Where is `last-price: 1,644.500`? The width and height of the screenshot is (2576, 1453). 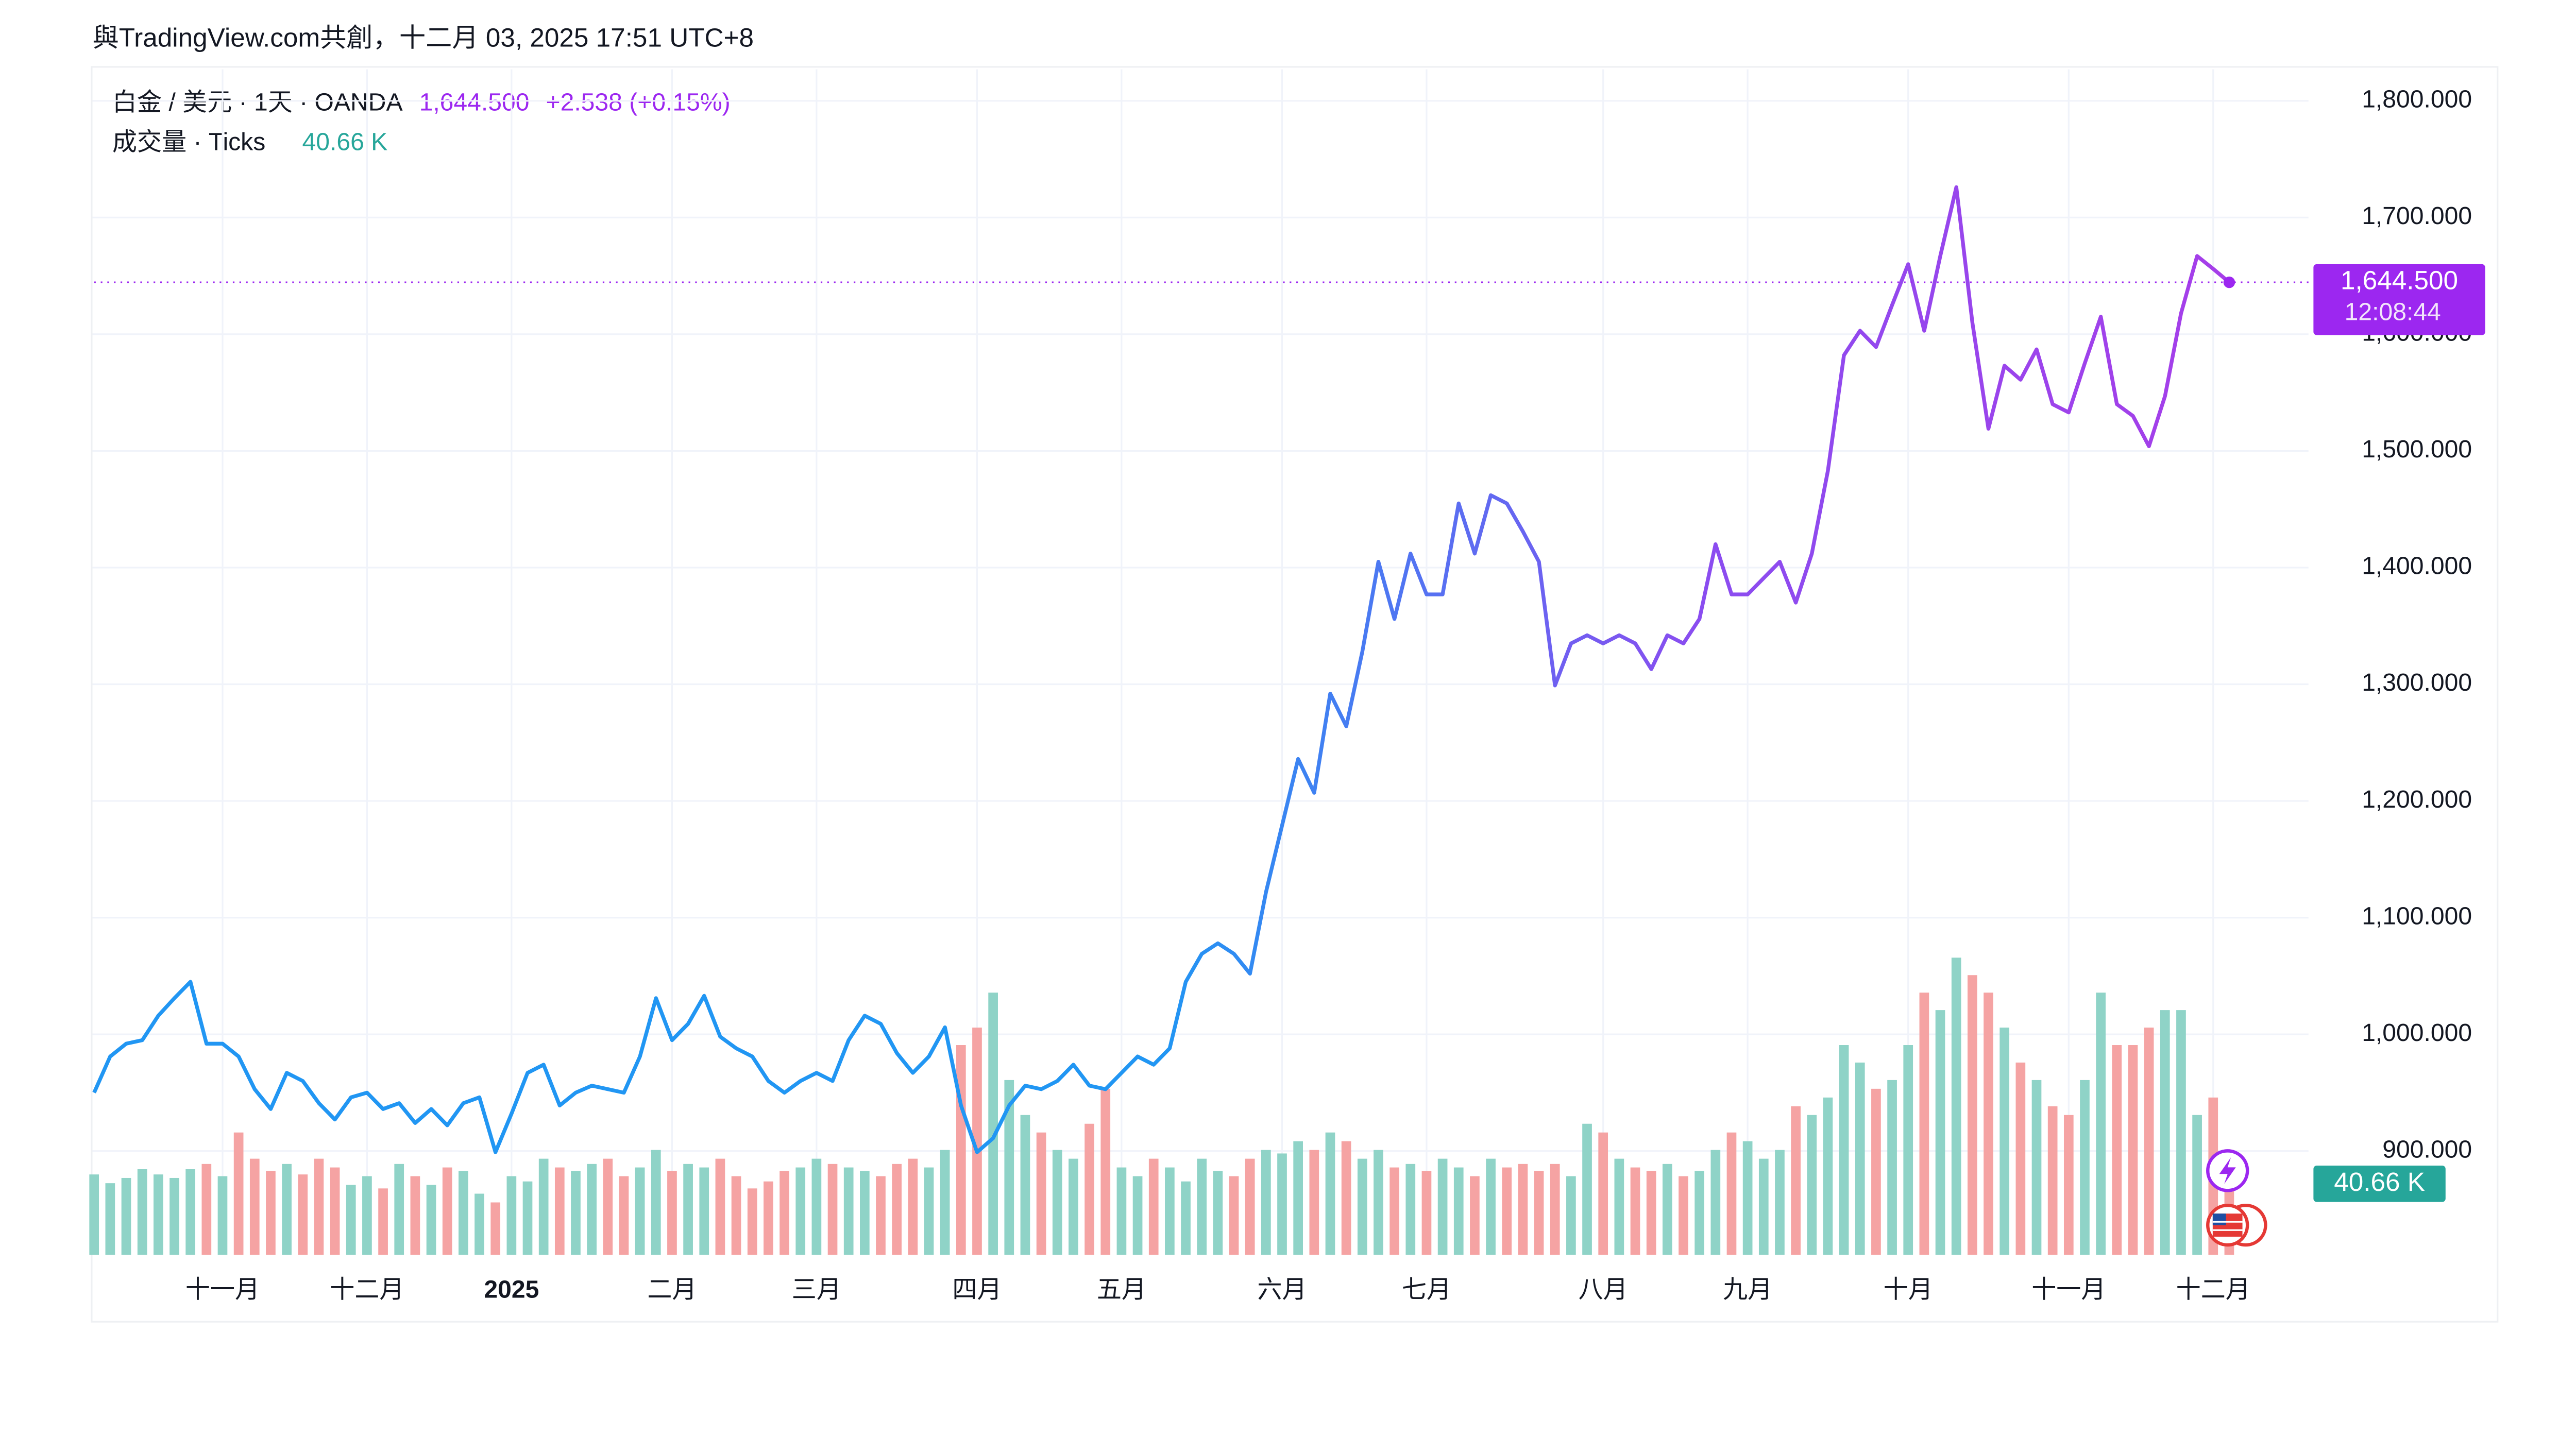 last-price: 1,644.500 is located at coordinates (474, 102).